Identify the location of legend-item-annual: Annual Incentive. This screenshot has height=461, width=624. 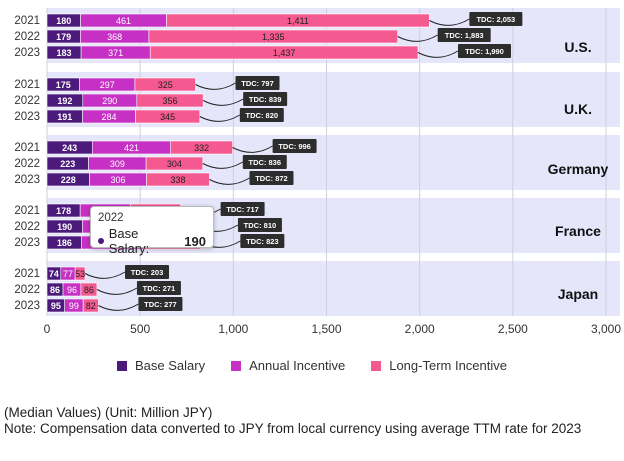
(288, 365).